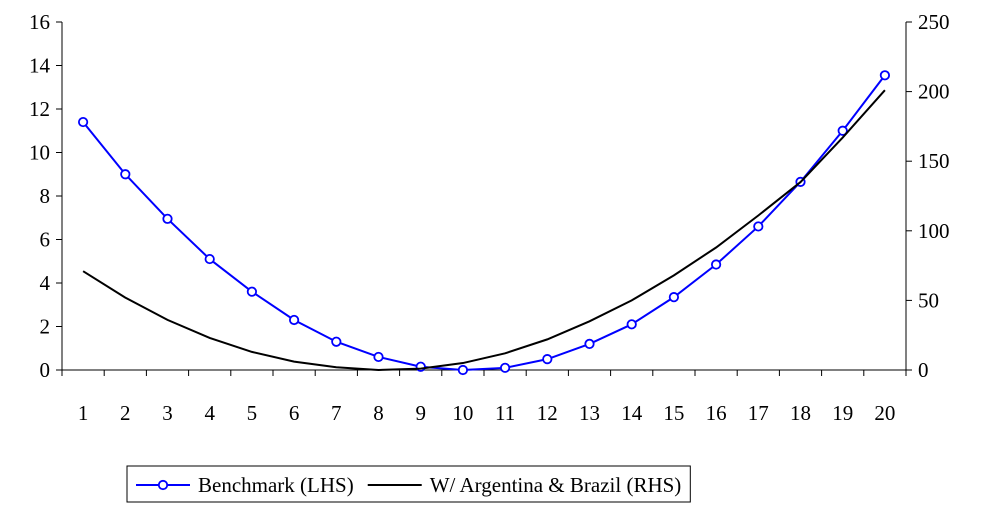 The image size is (985, 505). What do you see at coordinates (505, 413) in the screenshot?
I see `x-tick-label: 11` at bounding box center [505, 413].